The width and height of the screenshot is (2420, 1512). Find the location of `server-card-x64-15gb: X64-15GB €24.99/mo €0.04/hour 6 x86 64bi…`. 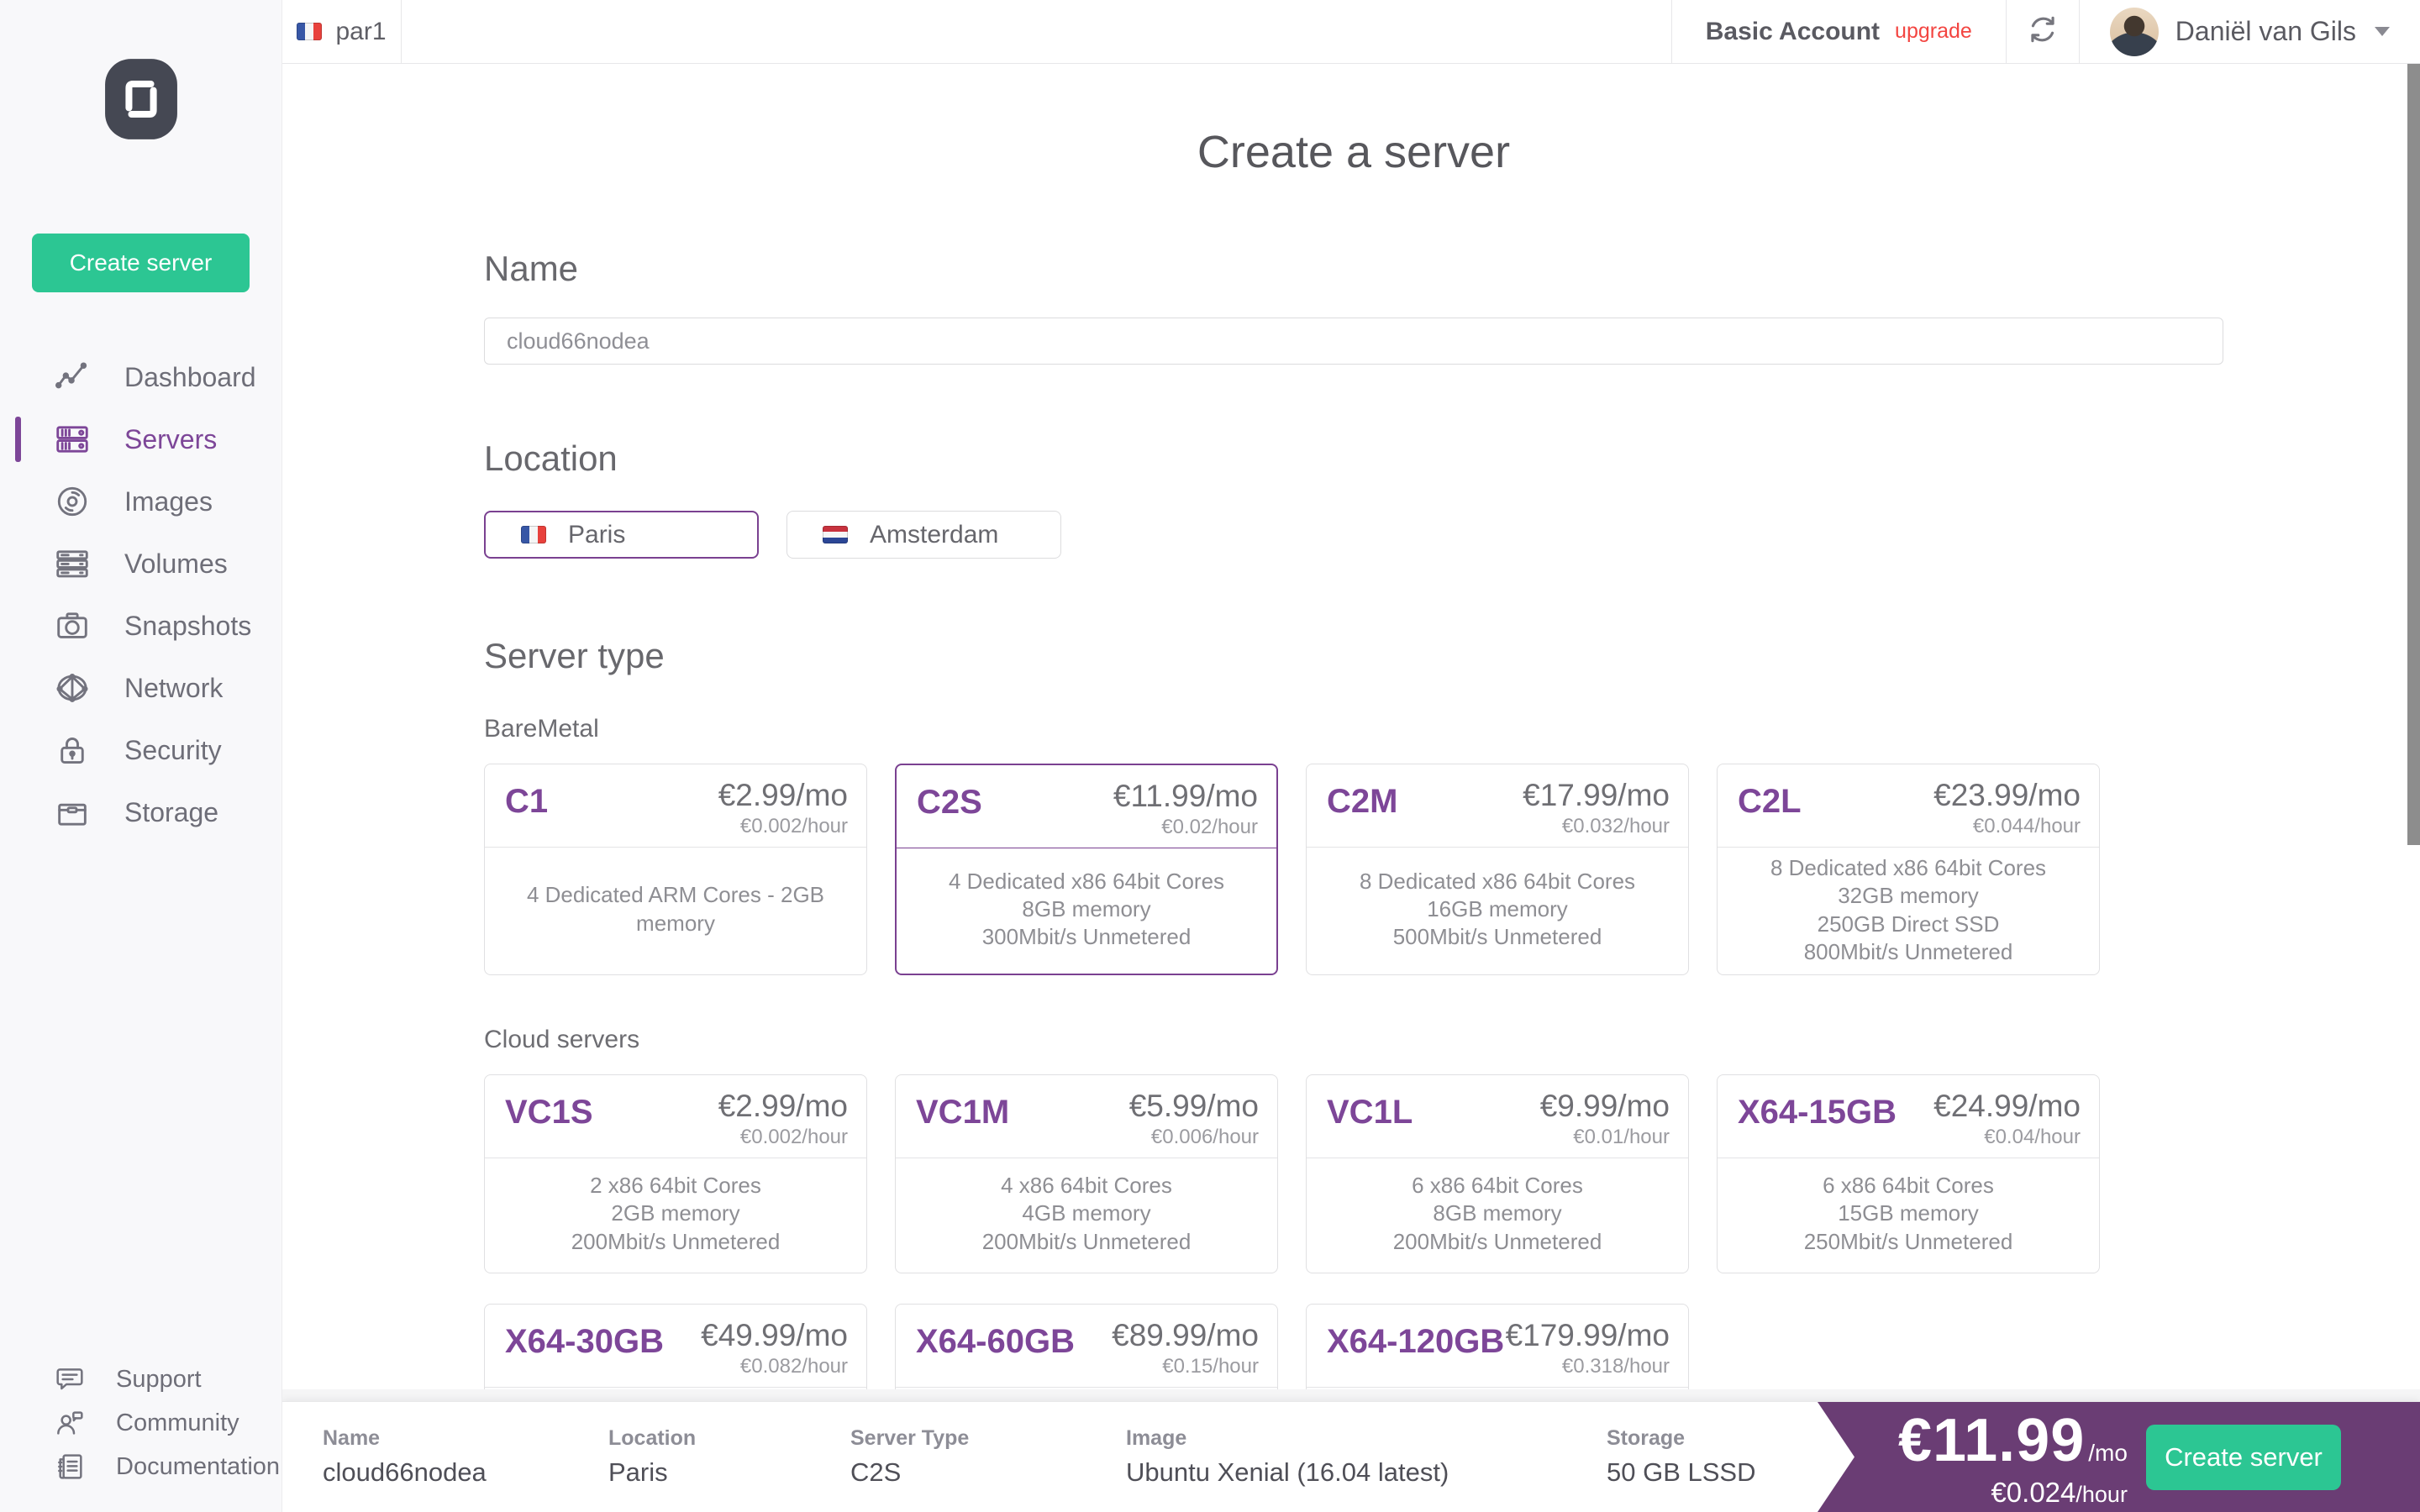

server-card-x64-15gb: X64-15GB €24.99/mo €0.04/hour 6 x86 64bi… is located at coordinates (1909, 1173).